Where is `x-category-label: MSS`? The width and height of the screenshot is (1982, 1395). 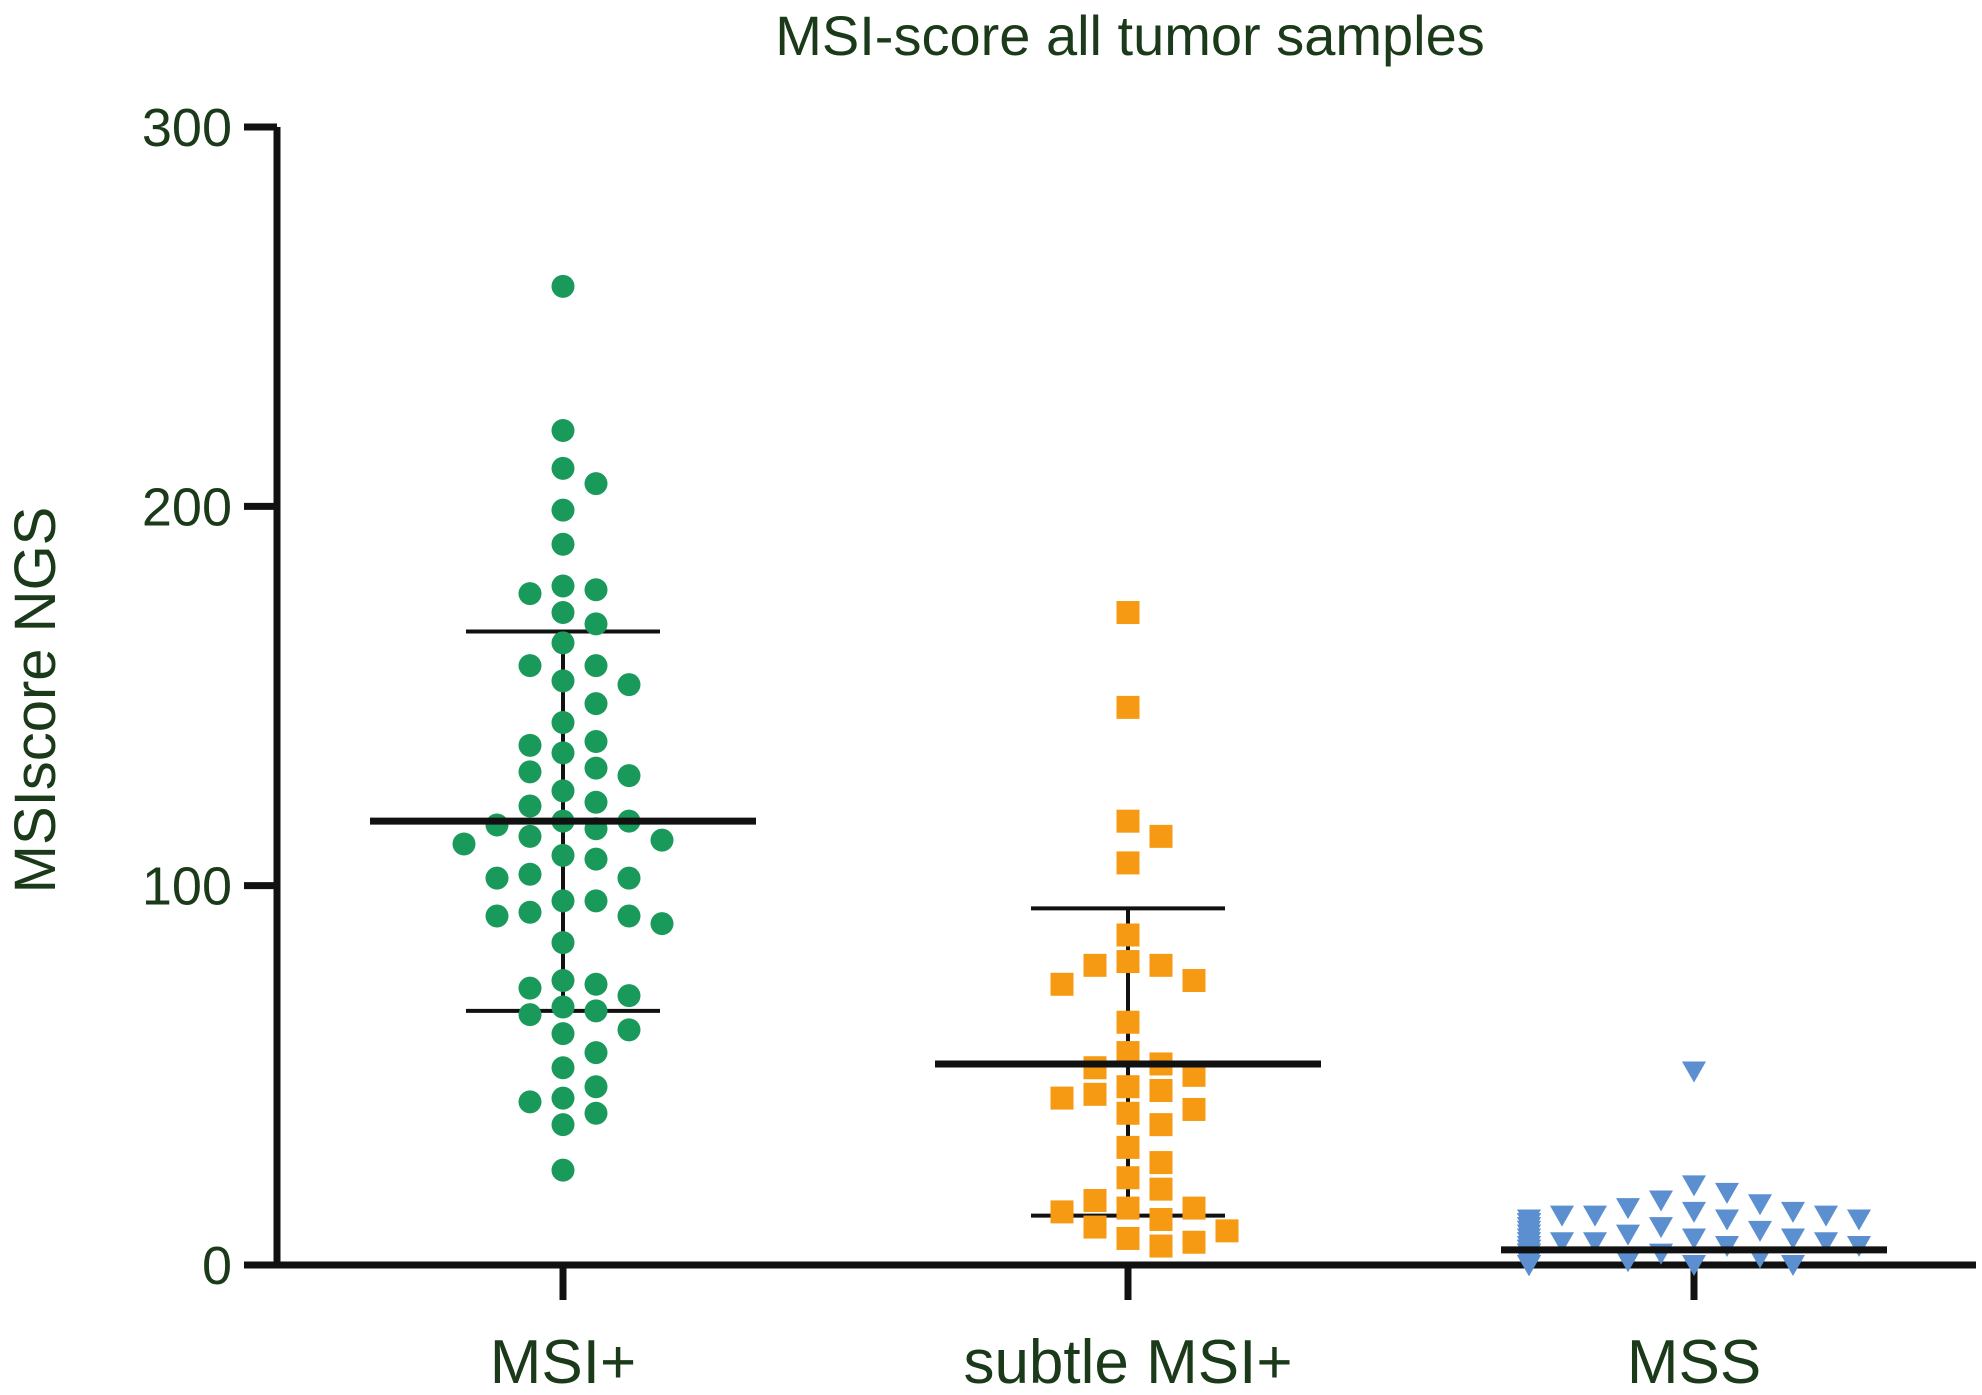
x-category-label: MSS is located at coordinates (1694, 1361).